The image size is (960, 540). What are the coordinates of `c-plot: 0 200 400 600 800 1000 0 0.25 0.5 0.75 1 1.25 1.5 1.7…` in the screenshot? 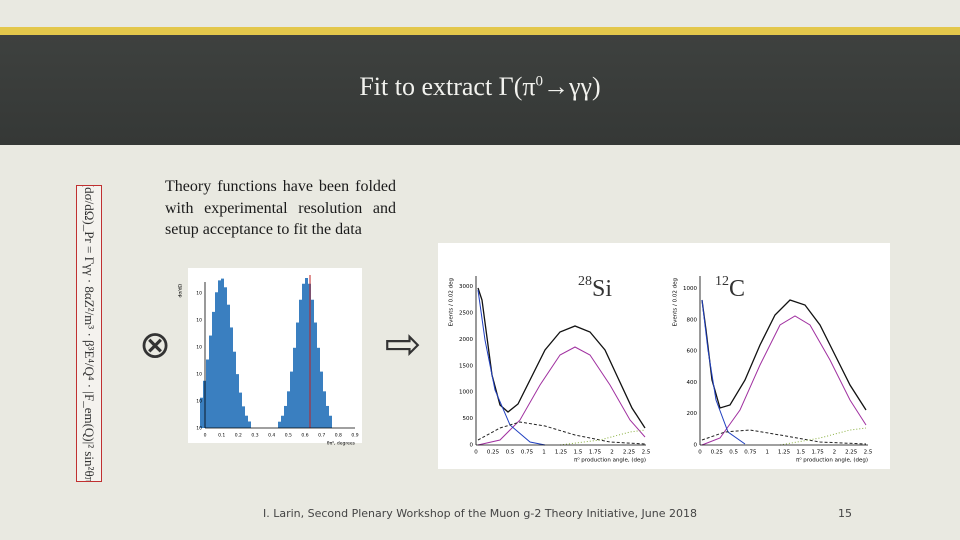 It's located at (773, 370).